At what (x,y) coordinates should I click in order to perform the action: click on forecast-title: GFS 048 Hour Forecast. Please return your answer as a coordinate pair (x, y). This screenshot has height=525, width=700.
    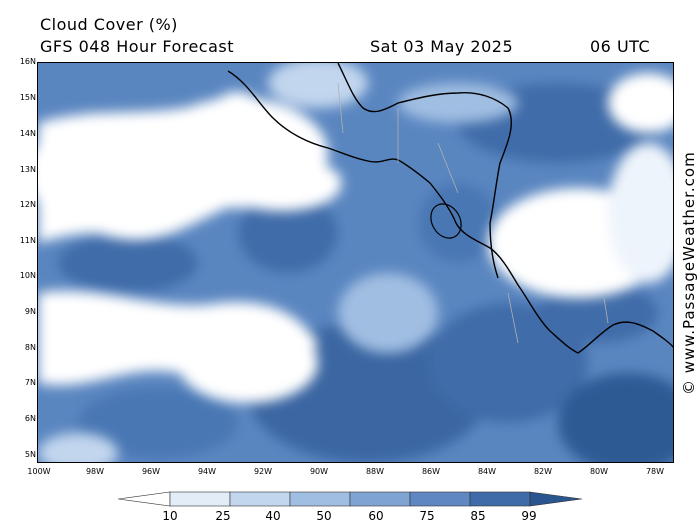
    Looking at the image, I should click on (137, 46).